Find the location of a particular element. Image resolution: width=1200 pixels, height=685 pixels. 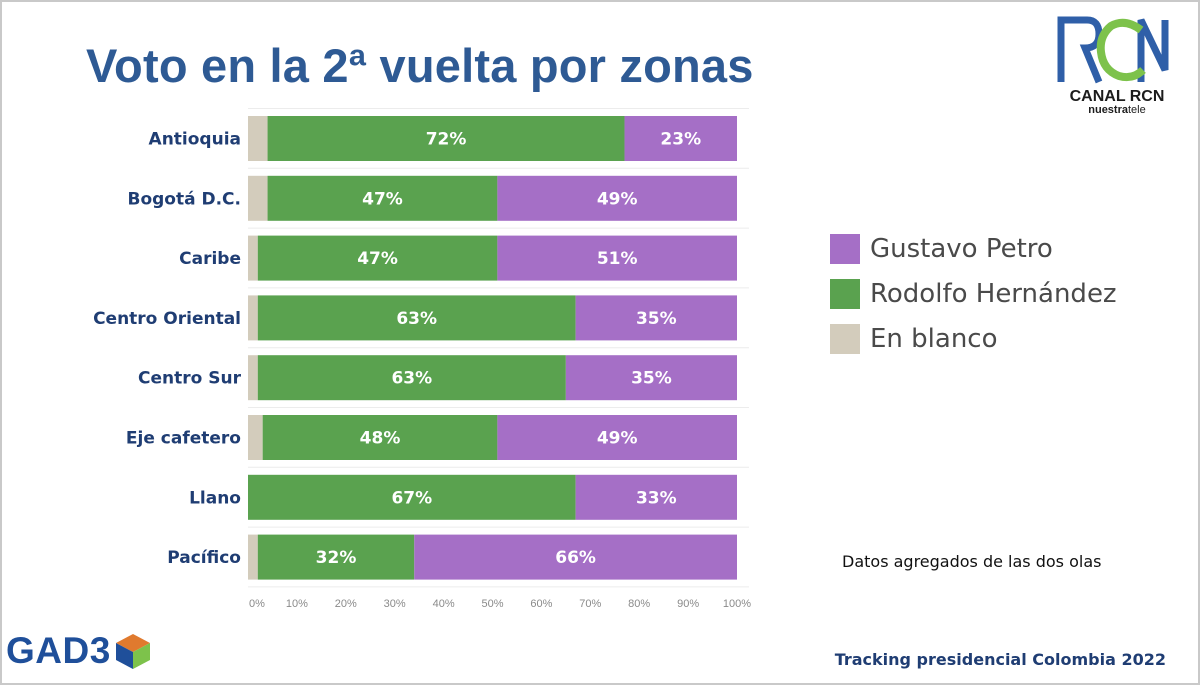

x-tick-label: 100% is located at coordinates (737, 604).